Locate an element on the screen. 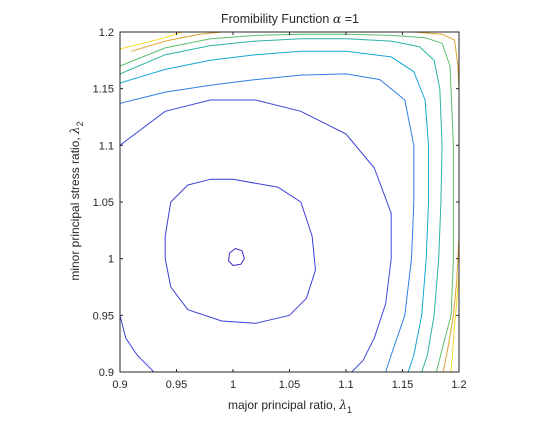 Image resolution: width=560 pixels, height=425 pixels. y-tick-label: 1.1 is located at coordinates (106, 146).